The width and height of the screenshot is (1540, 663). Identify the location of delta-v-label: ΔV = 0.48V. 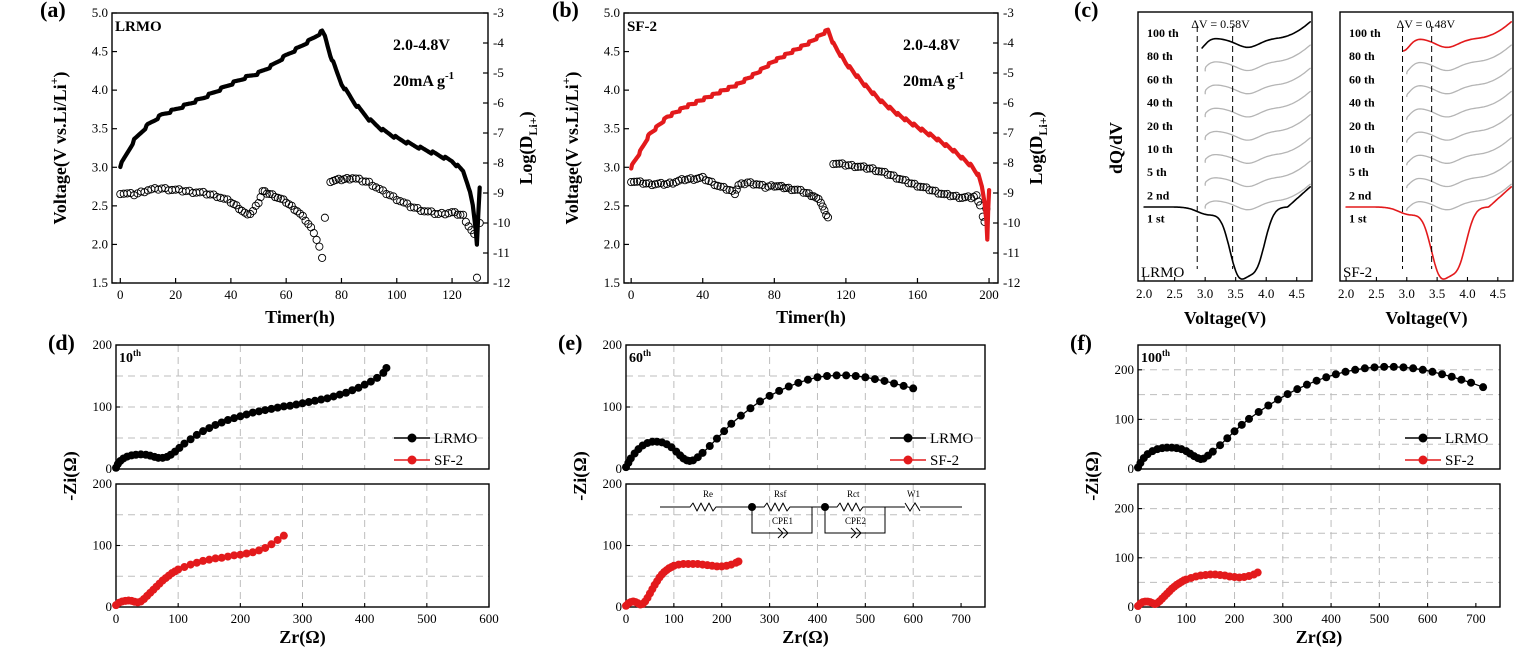
(1426, 24).